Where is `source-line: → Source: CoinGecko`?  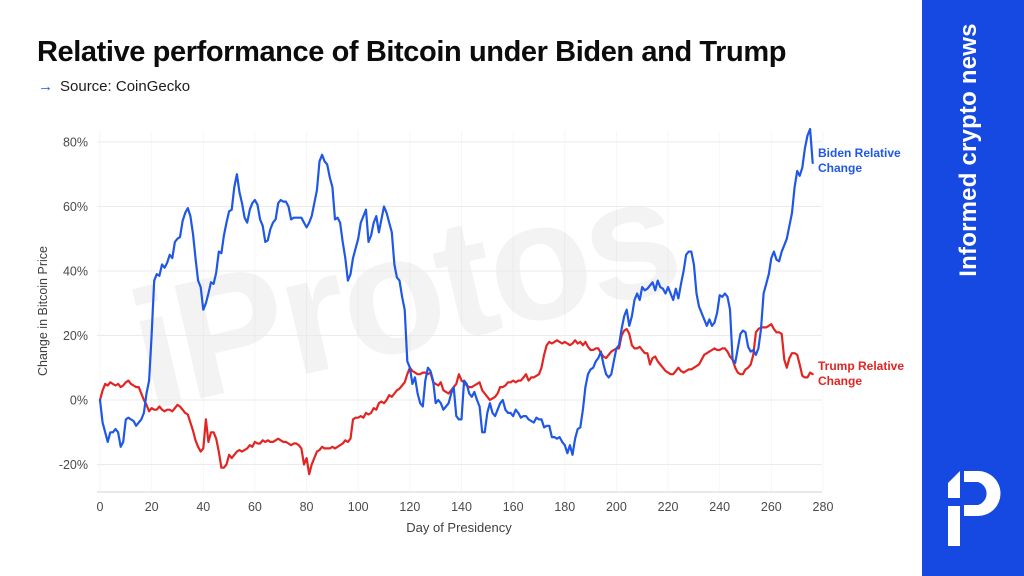 source-line: → Source: CoinGecko is located at coordinates (114, 86).